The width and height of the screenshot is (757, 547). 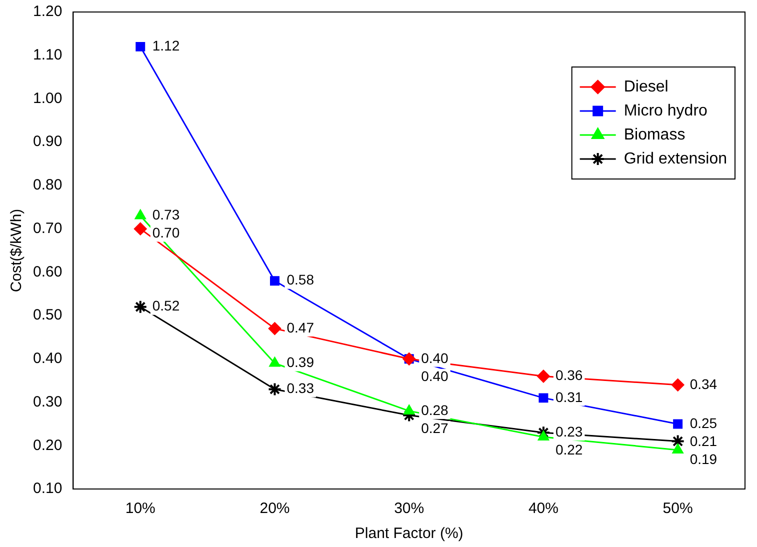 I want to click on x-tick-label: 40%, so click(x=543, y=509).